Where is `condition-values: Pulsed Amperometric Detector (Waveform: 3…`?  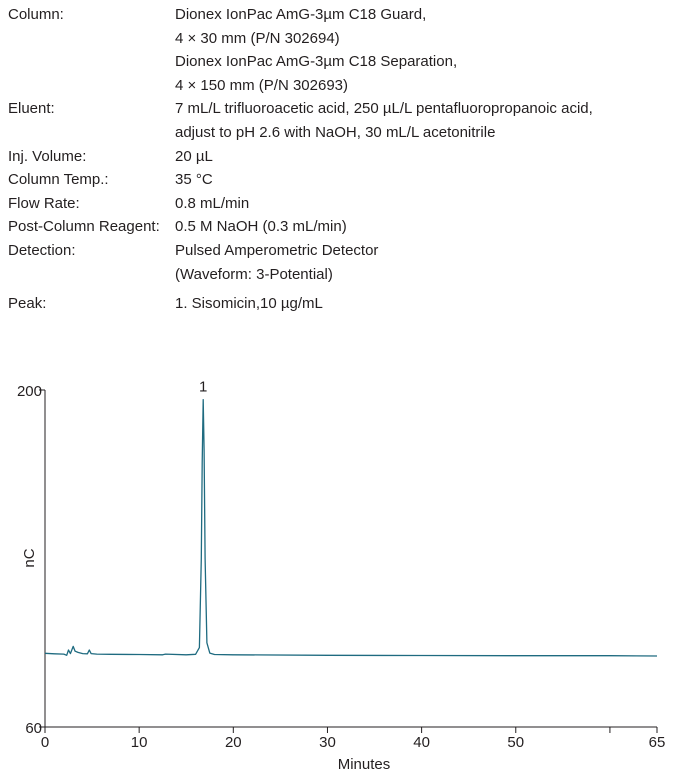
condition-values: Pulsed Amperometric Detector (Waveform: 3… is located at coordinates (384, 262).